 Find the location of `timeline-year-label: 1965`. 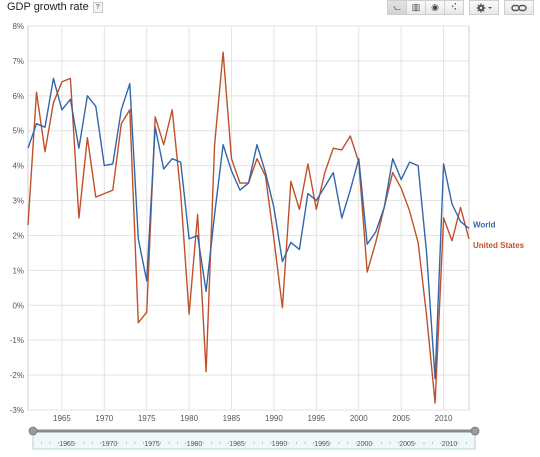

timeline-year-label: 1965 is located at coordinates (67, 444).